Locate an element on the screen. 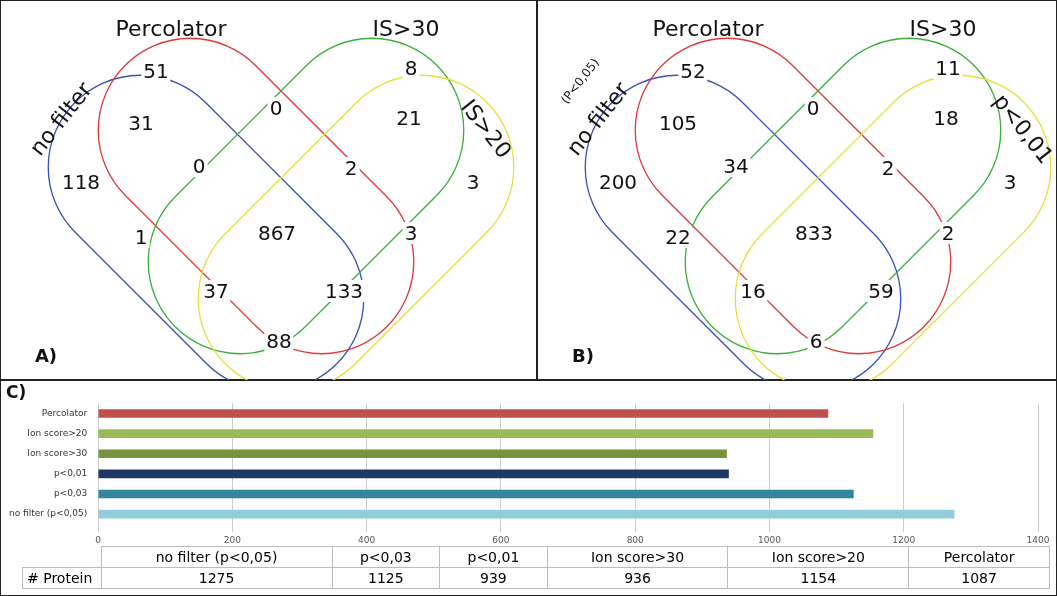 This screenshot has width=1057, height=596. text: 22 is located at coordinates (678, 237).